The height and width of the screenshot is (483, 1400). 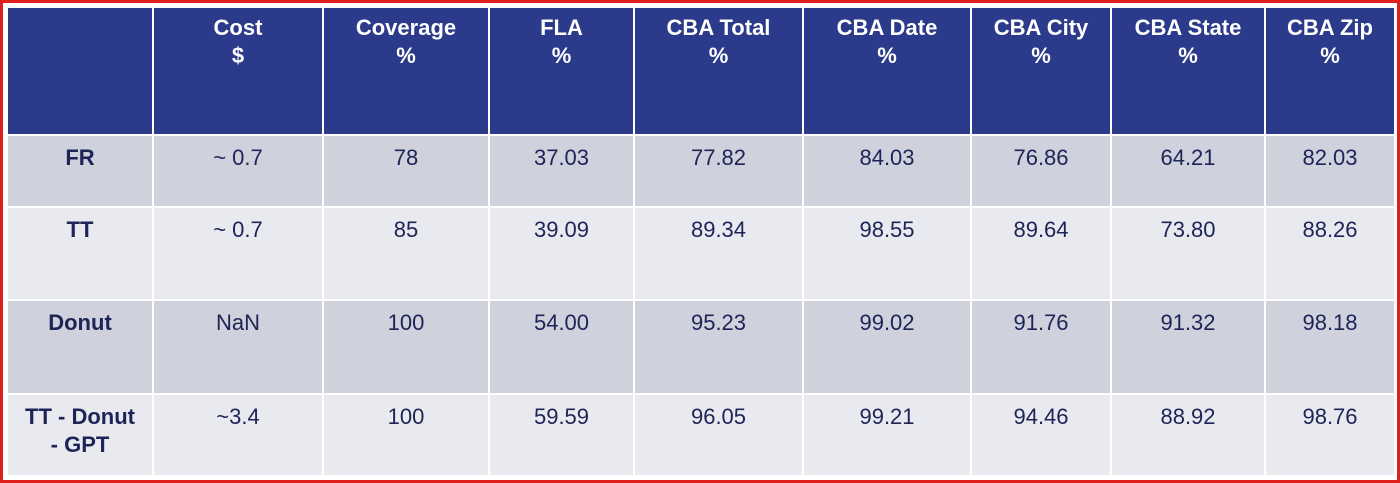 What do you see at coordinates (406, 71) in the screenshot?
I see `column-header-coverage: Coverage %` at bounding box center [406, 71].